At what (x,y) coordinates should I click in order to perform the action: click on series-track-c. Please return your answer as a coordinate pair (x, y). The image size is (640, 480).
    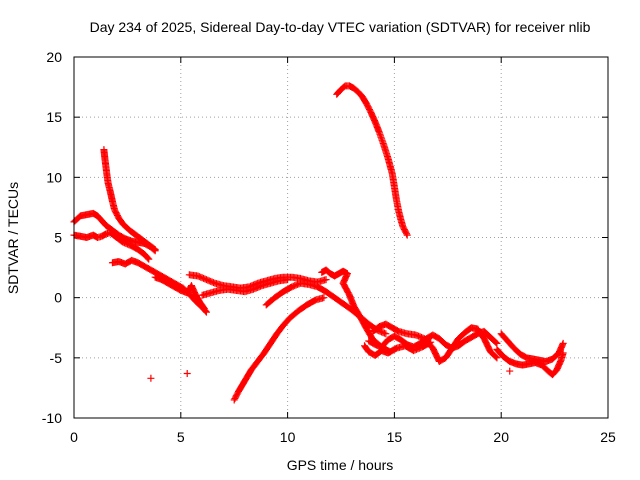
    Looking at the image, I should click on (129, 200).